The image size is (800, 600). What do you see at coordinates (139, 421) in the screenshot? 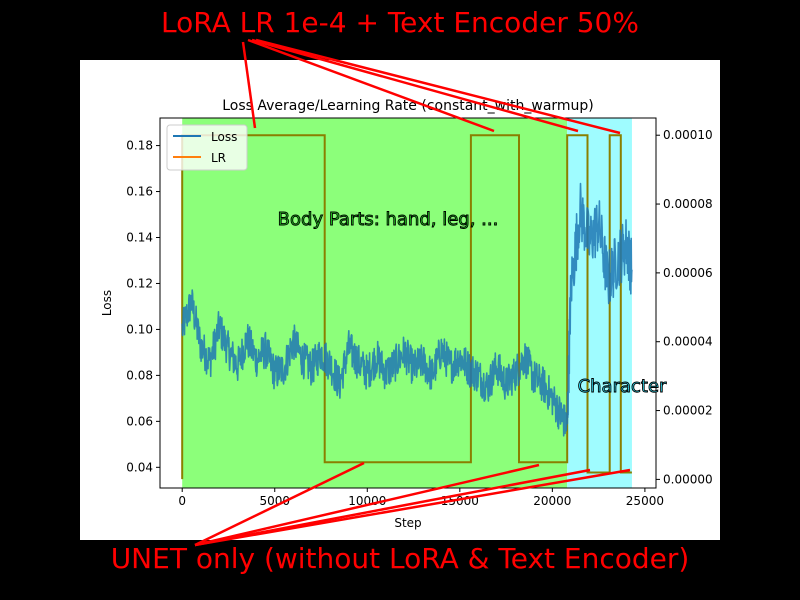
I see `y-tick-label: 0.06` at bounding box center [139, 421].